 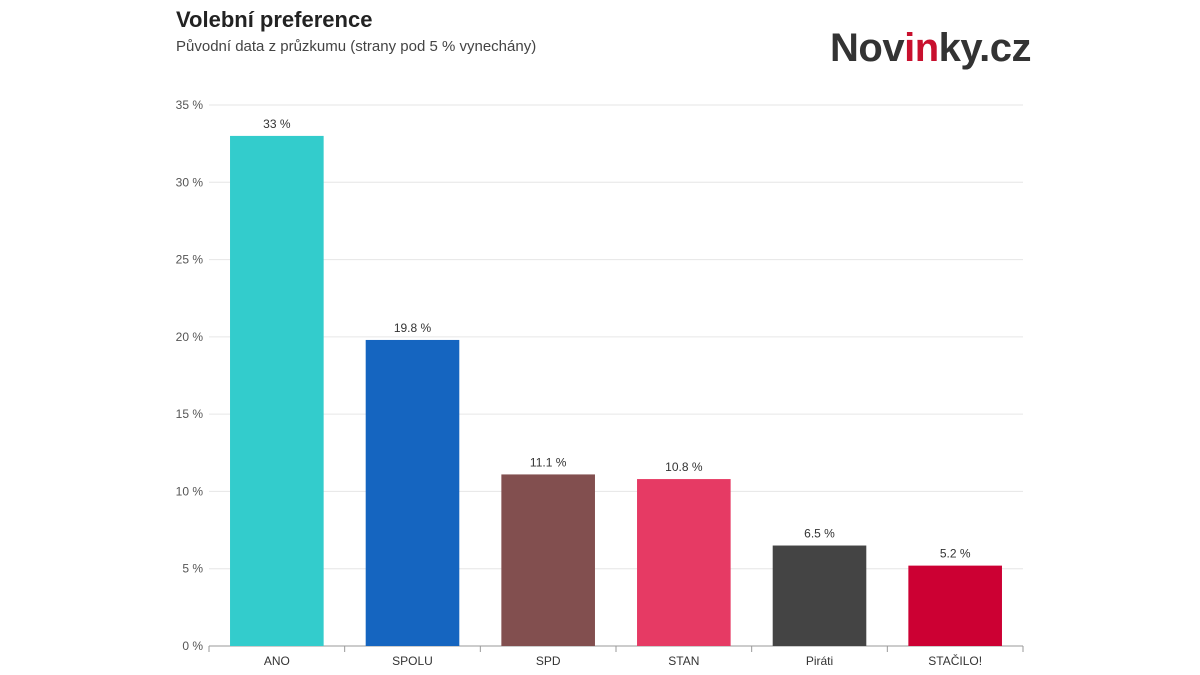 I want to click on x-tick-label: STAČILO!, so click(x=955, y=660).